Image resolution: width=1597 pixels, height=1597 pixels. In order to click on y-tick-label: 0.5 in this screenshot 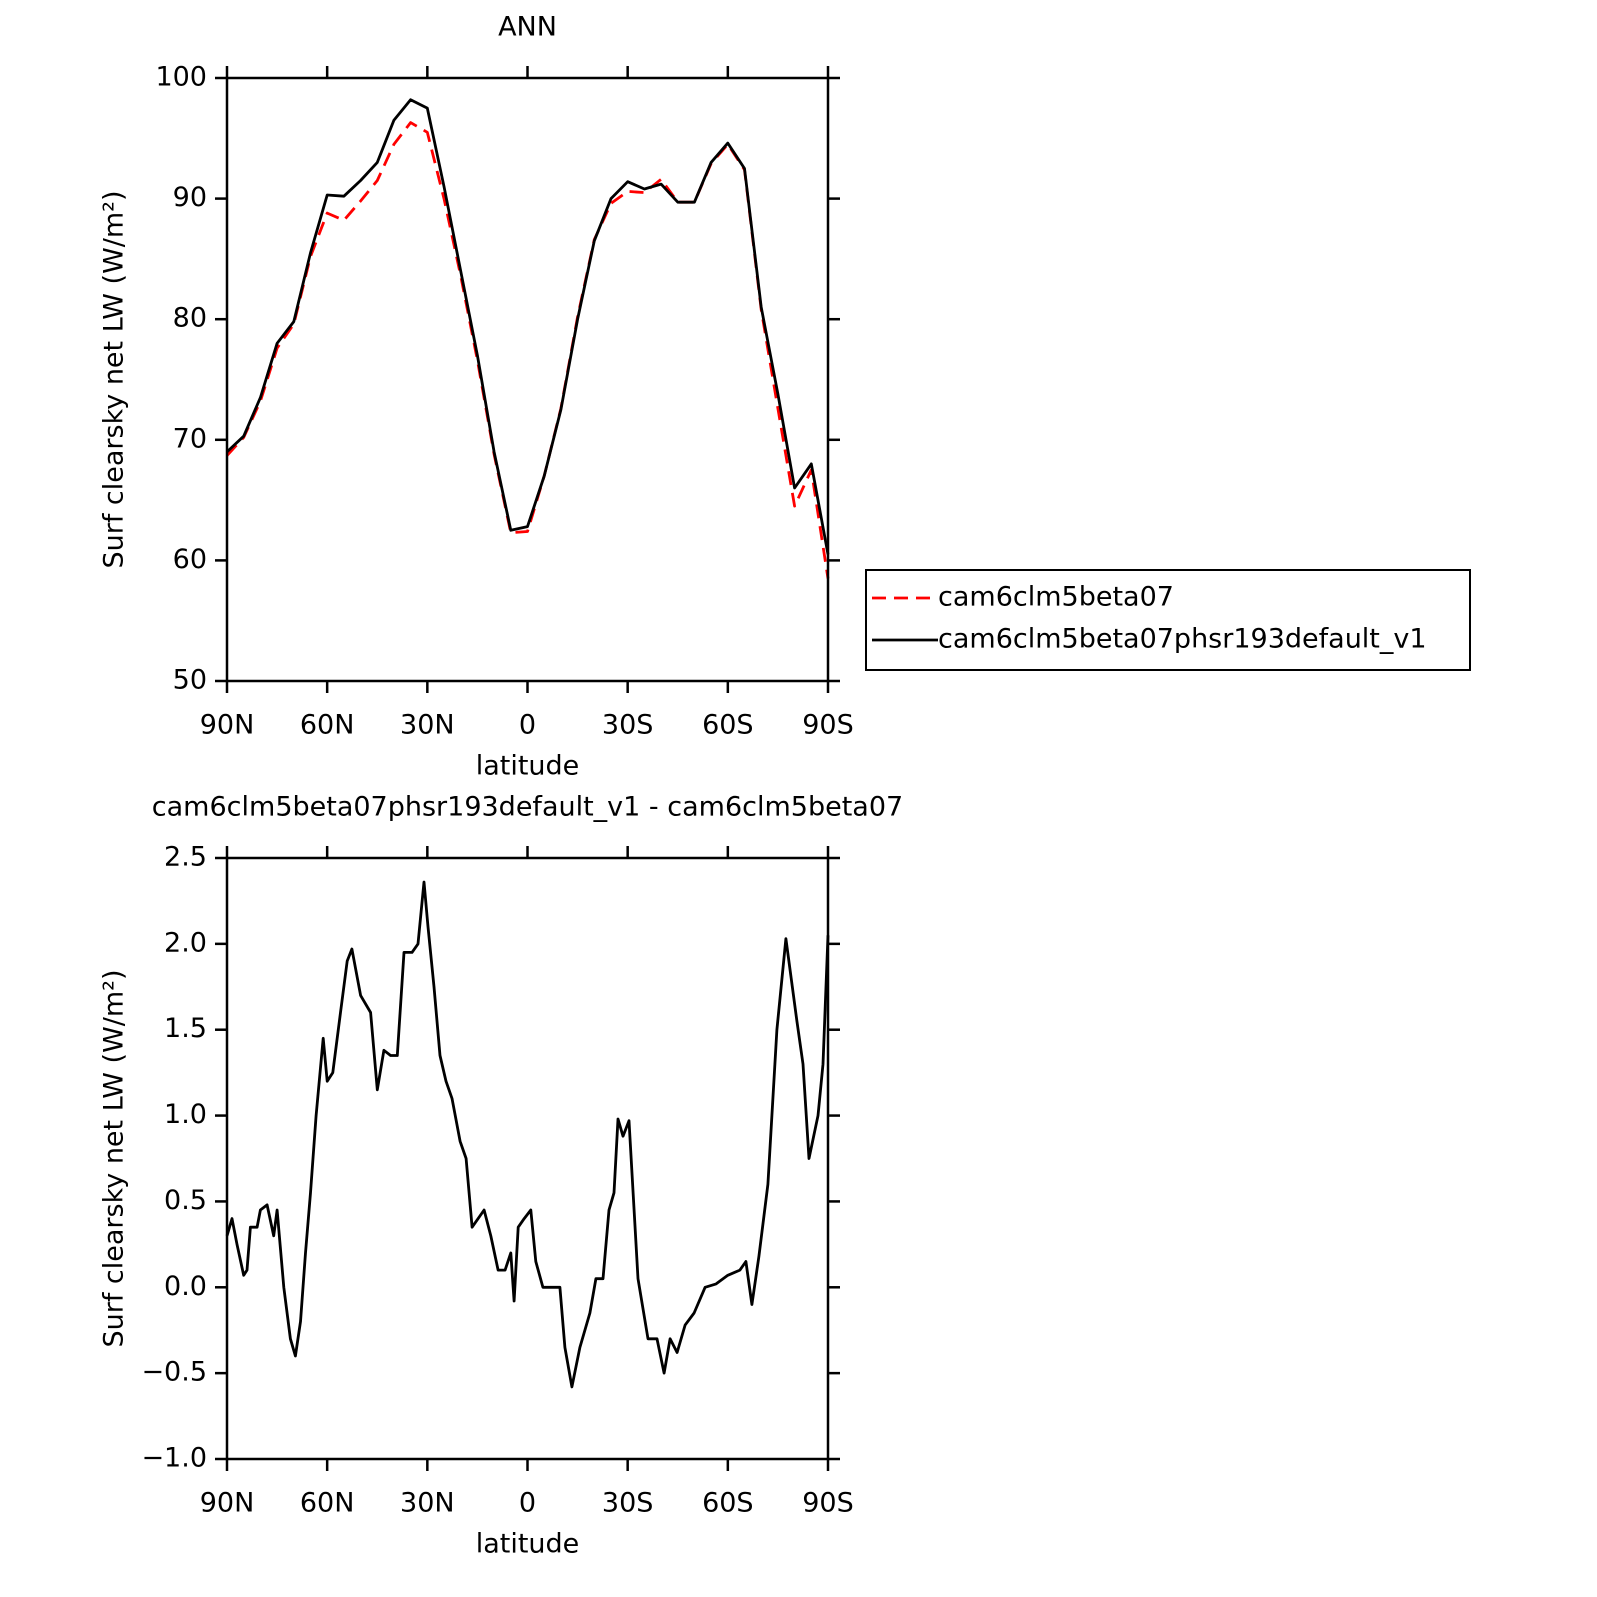, I will do `click(185, 1200)`.